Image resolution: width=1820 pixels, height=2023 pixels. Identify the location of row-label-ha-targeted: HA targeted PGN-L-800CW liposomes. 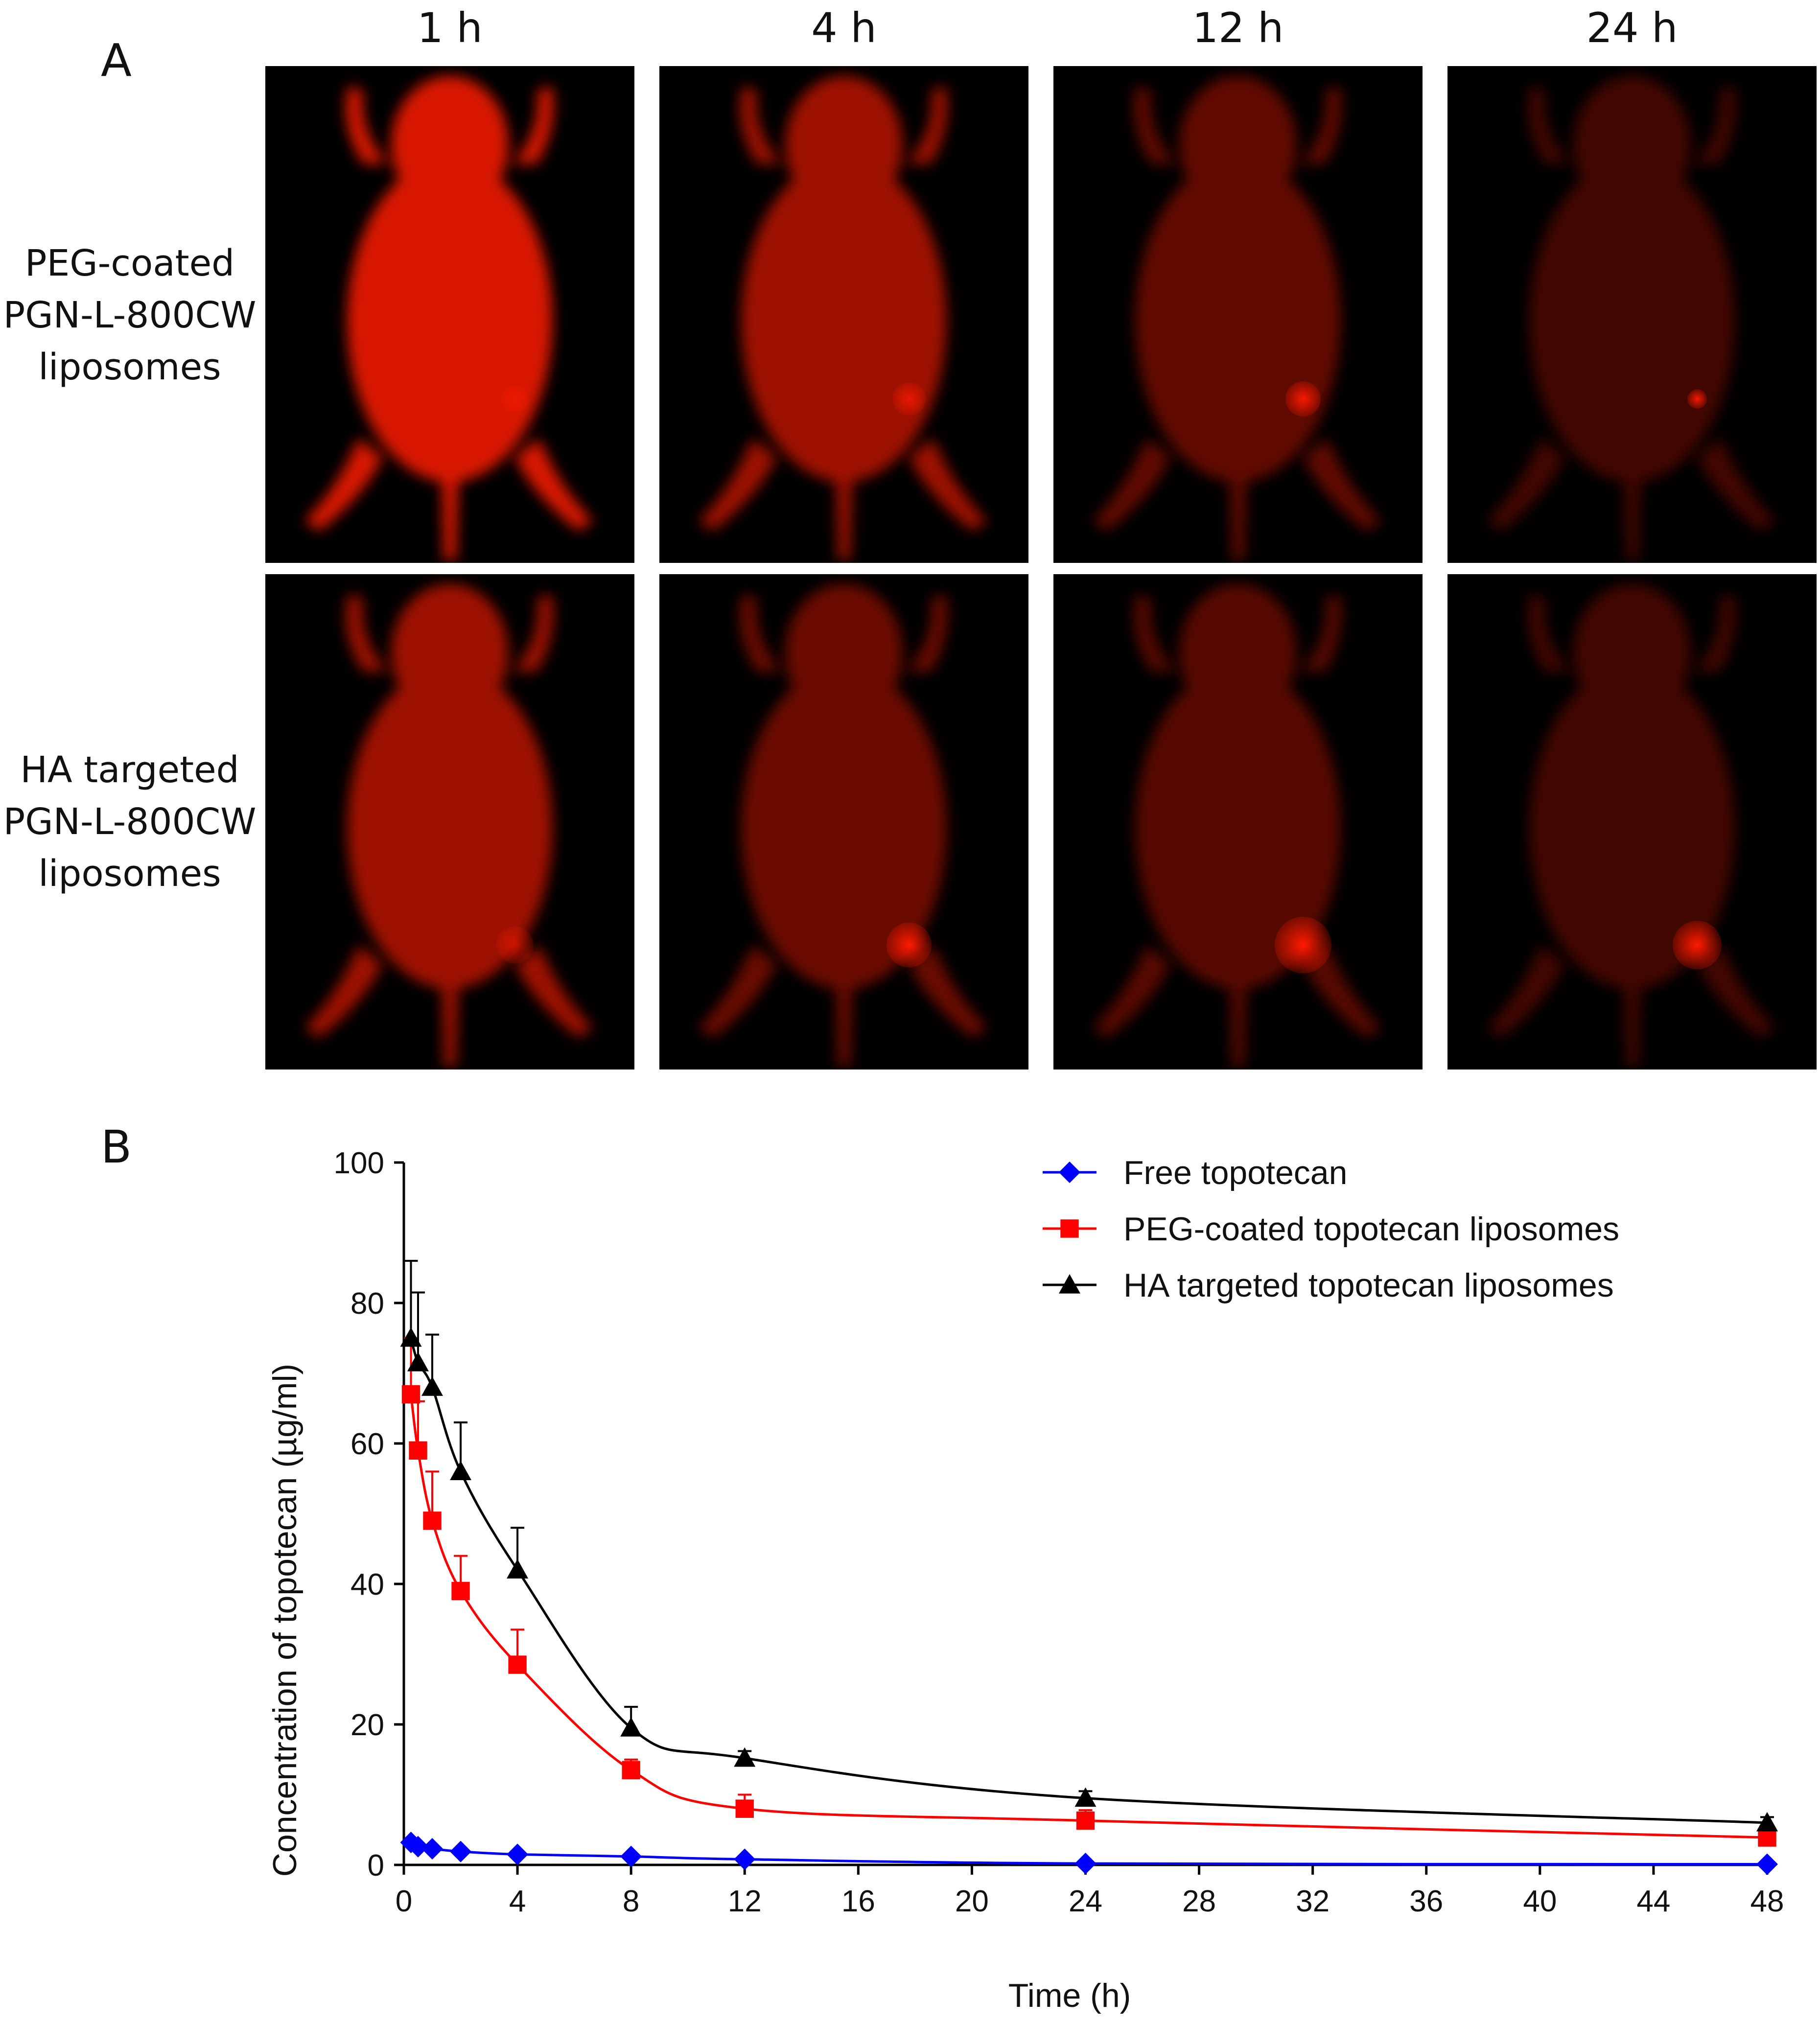
(129, 822).